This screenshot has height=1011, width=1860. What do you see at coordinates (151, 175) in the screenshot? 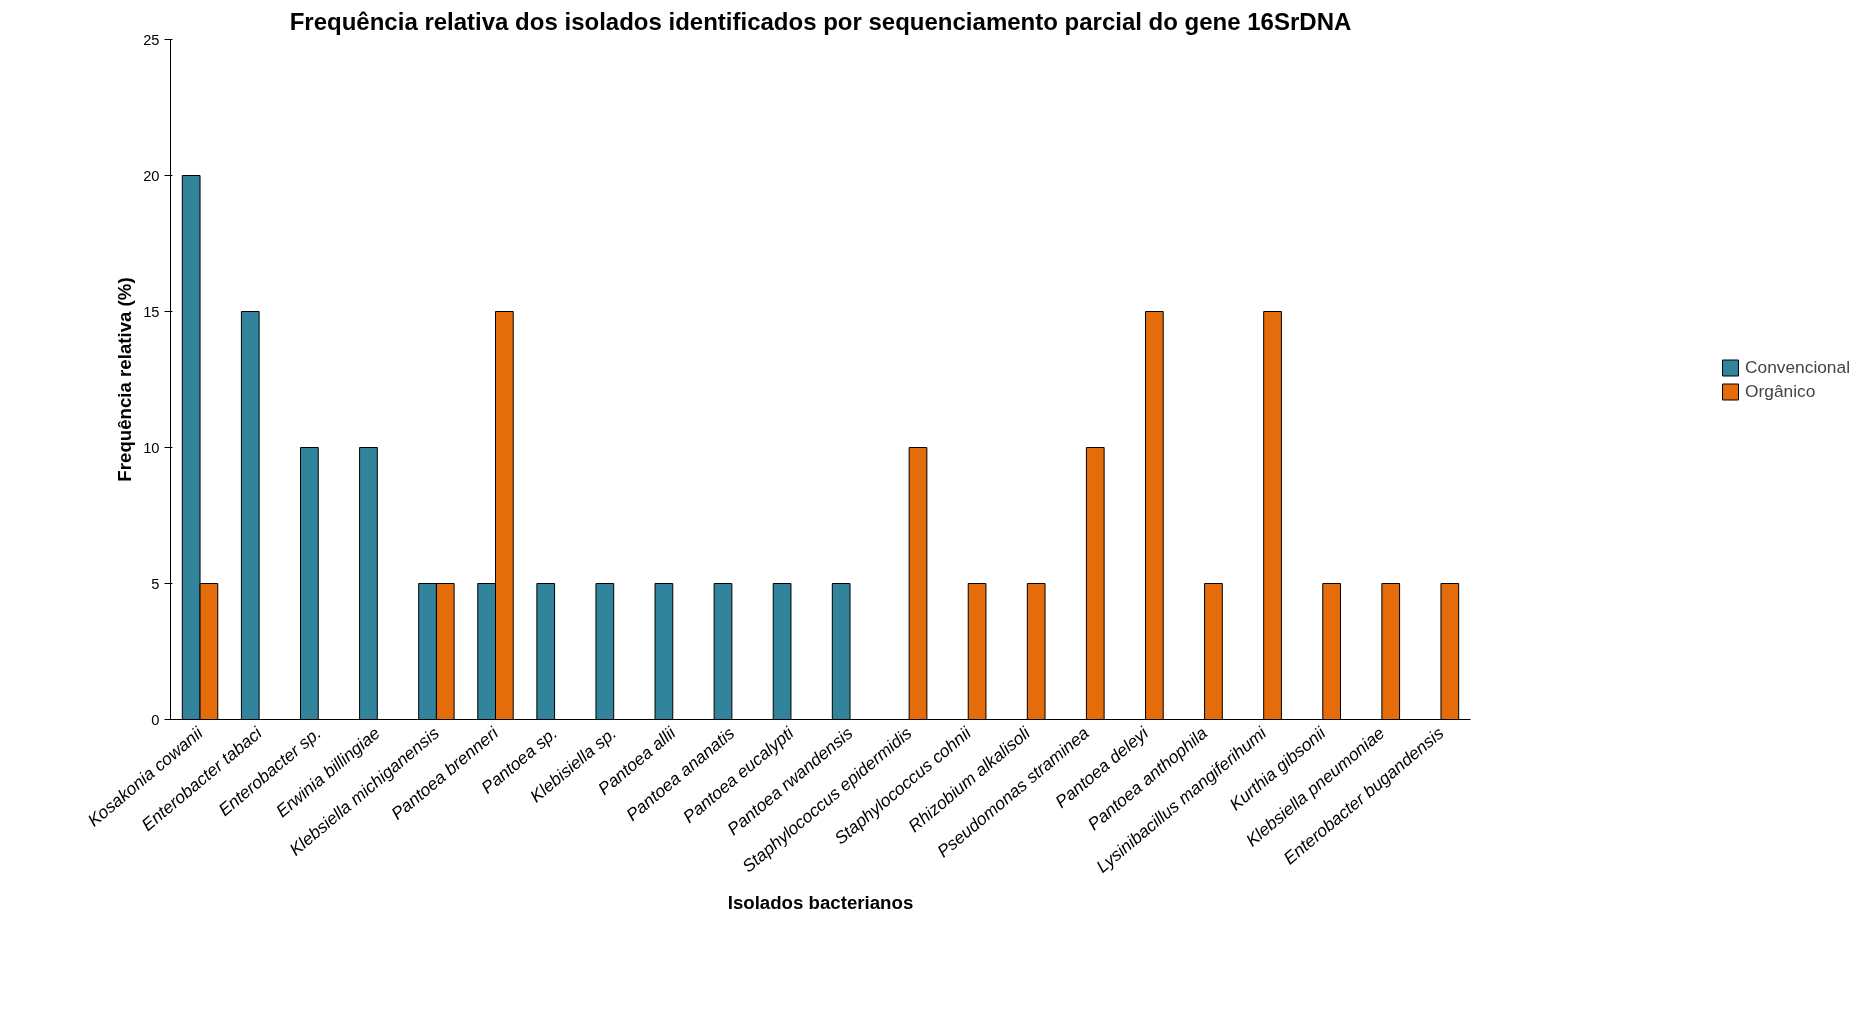
I see `y-tick-label: 20` at bounding box center [151, 175].